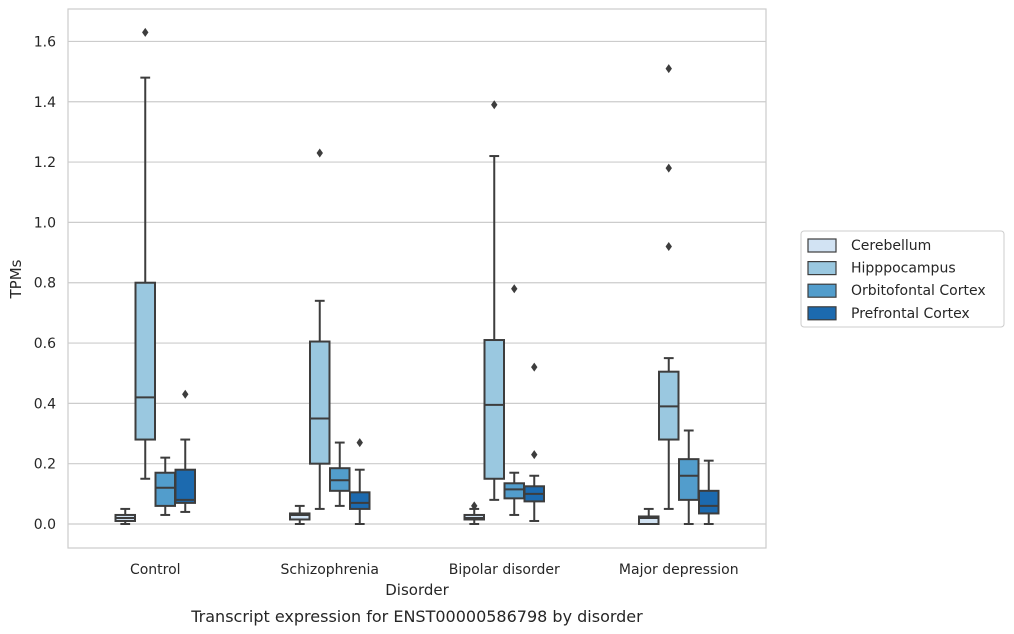 The width and height of the screenshot is (1014, 634). I want to click on x-tick-label: Major depression, so click(679, 570).